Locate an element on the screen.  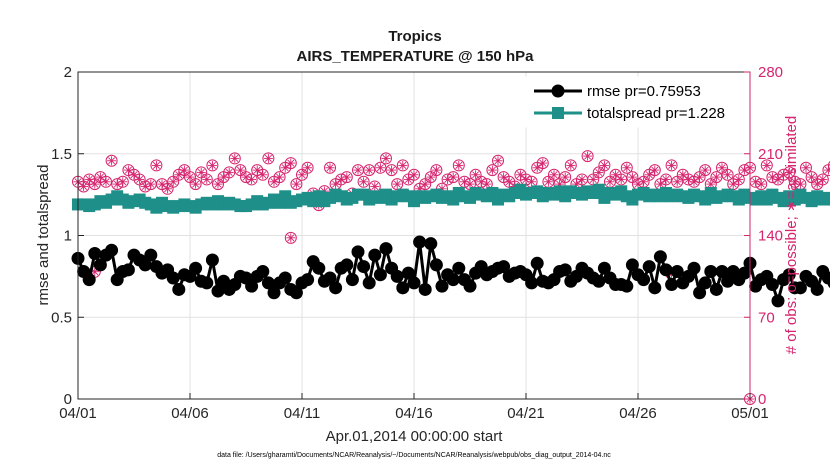
y-tick-label: 1 is located at coordinates (68, 236).